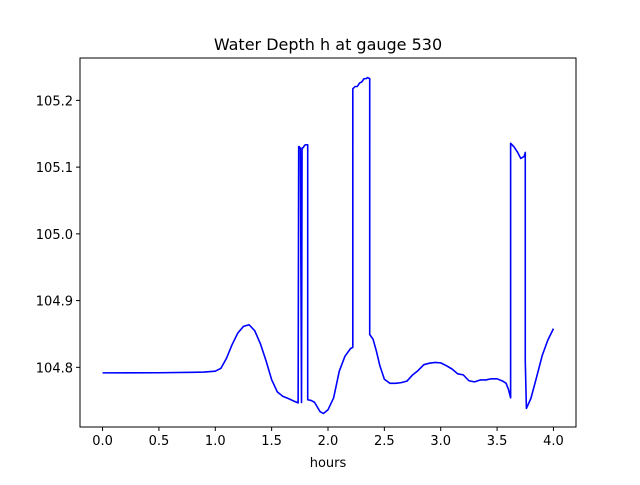 Image resolution: width=640 pixels, height=485 pixels. Describe the element at coordinates (440, 441) in the screenshot. I see `x-tick-label: 3.0` at that location.